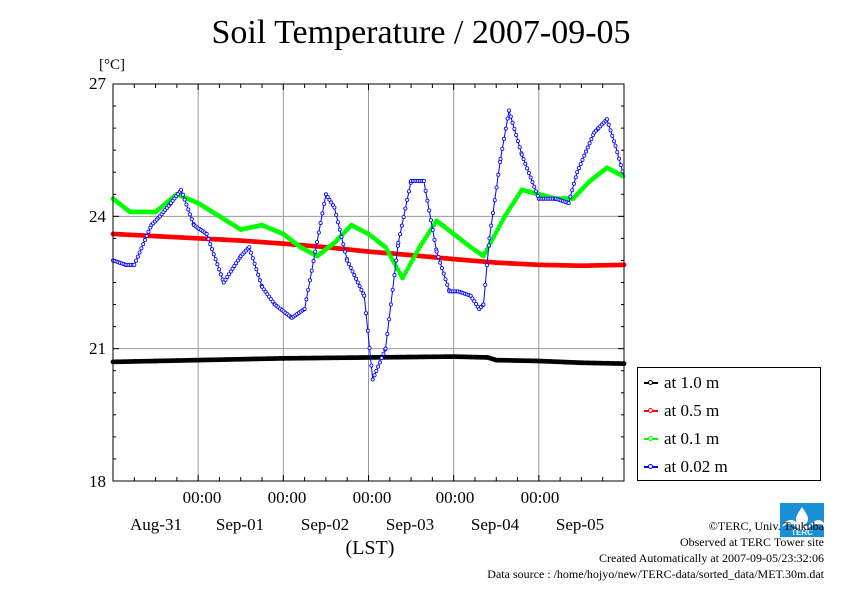 This screenshot has height=595, width=842. I want to click on credit-site: Observed at TERC Tower site, so click(751, 542).